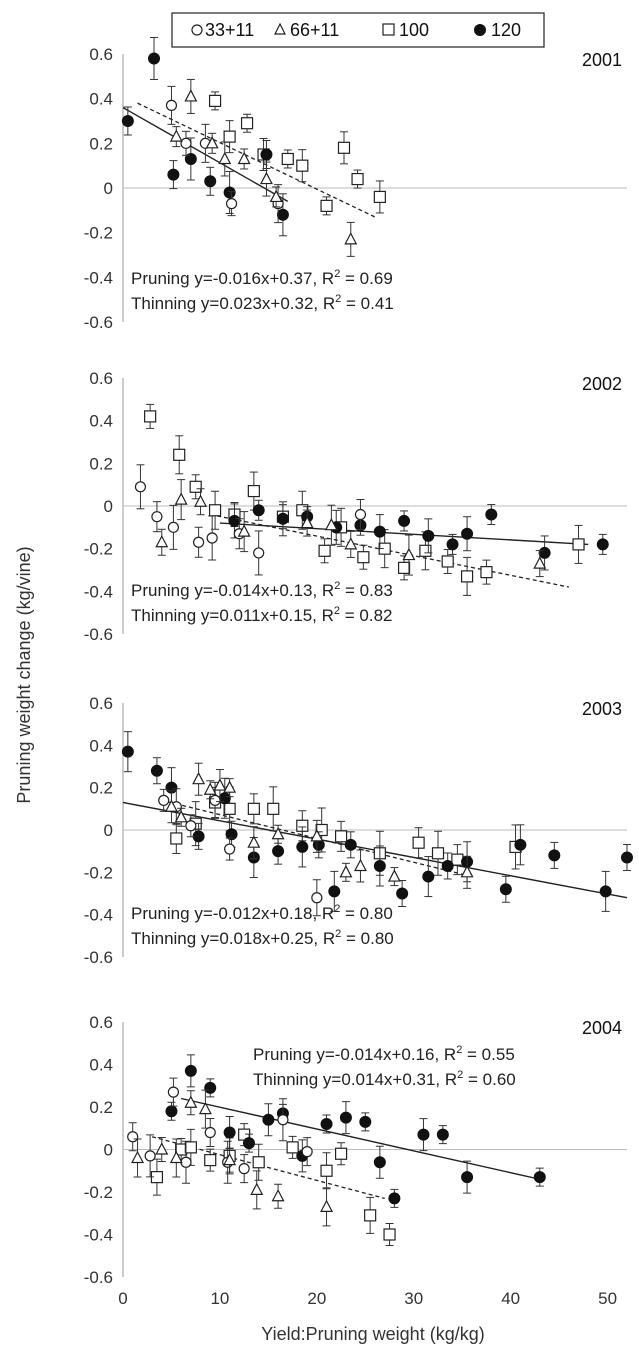 The height and width of the screenshot is (1349, 639). What do you see at coordinates (101, 703) in the screenshot?
I see `y-tick-label: 0.6` at bounding box center [101, 703].